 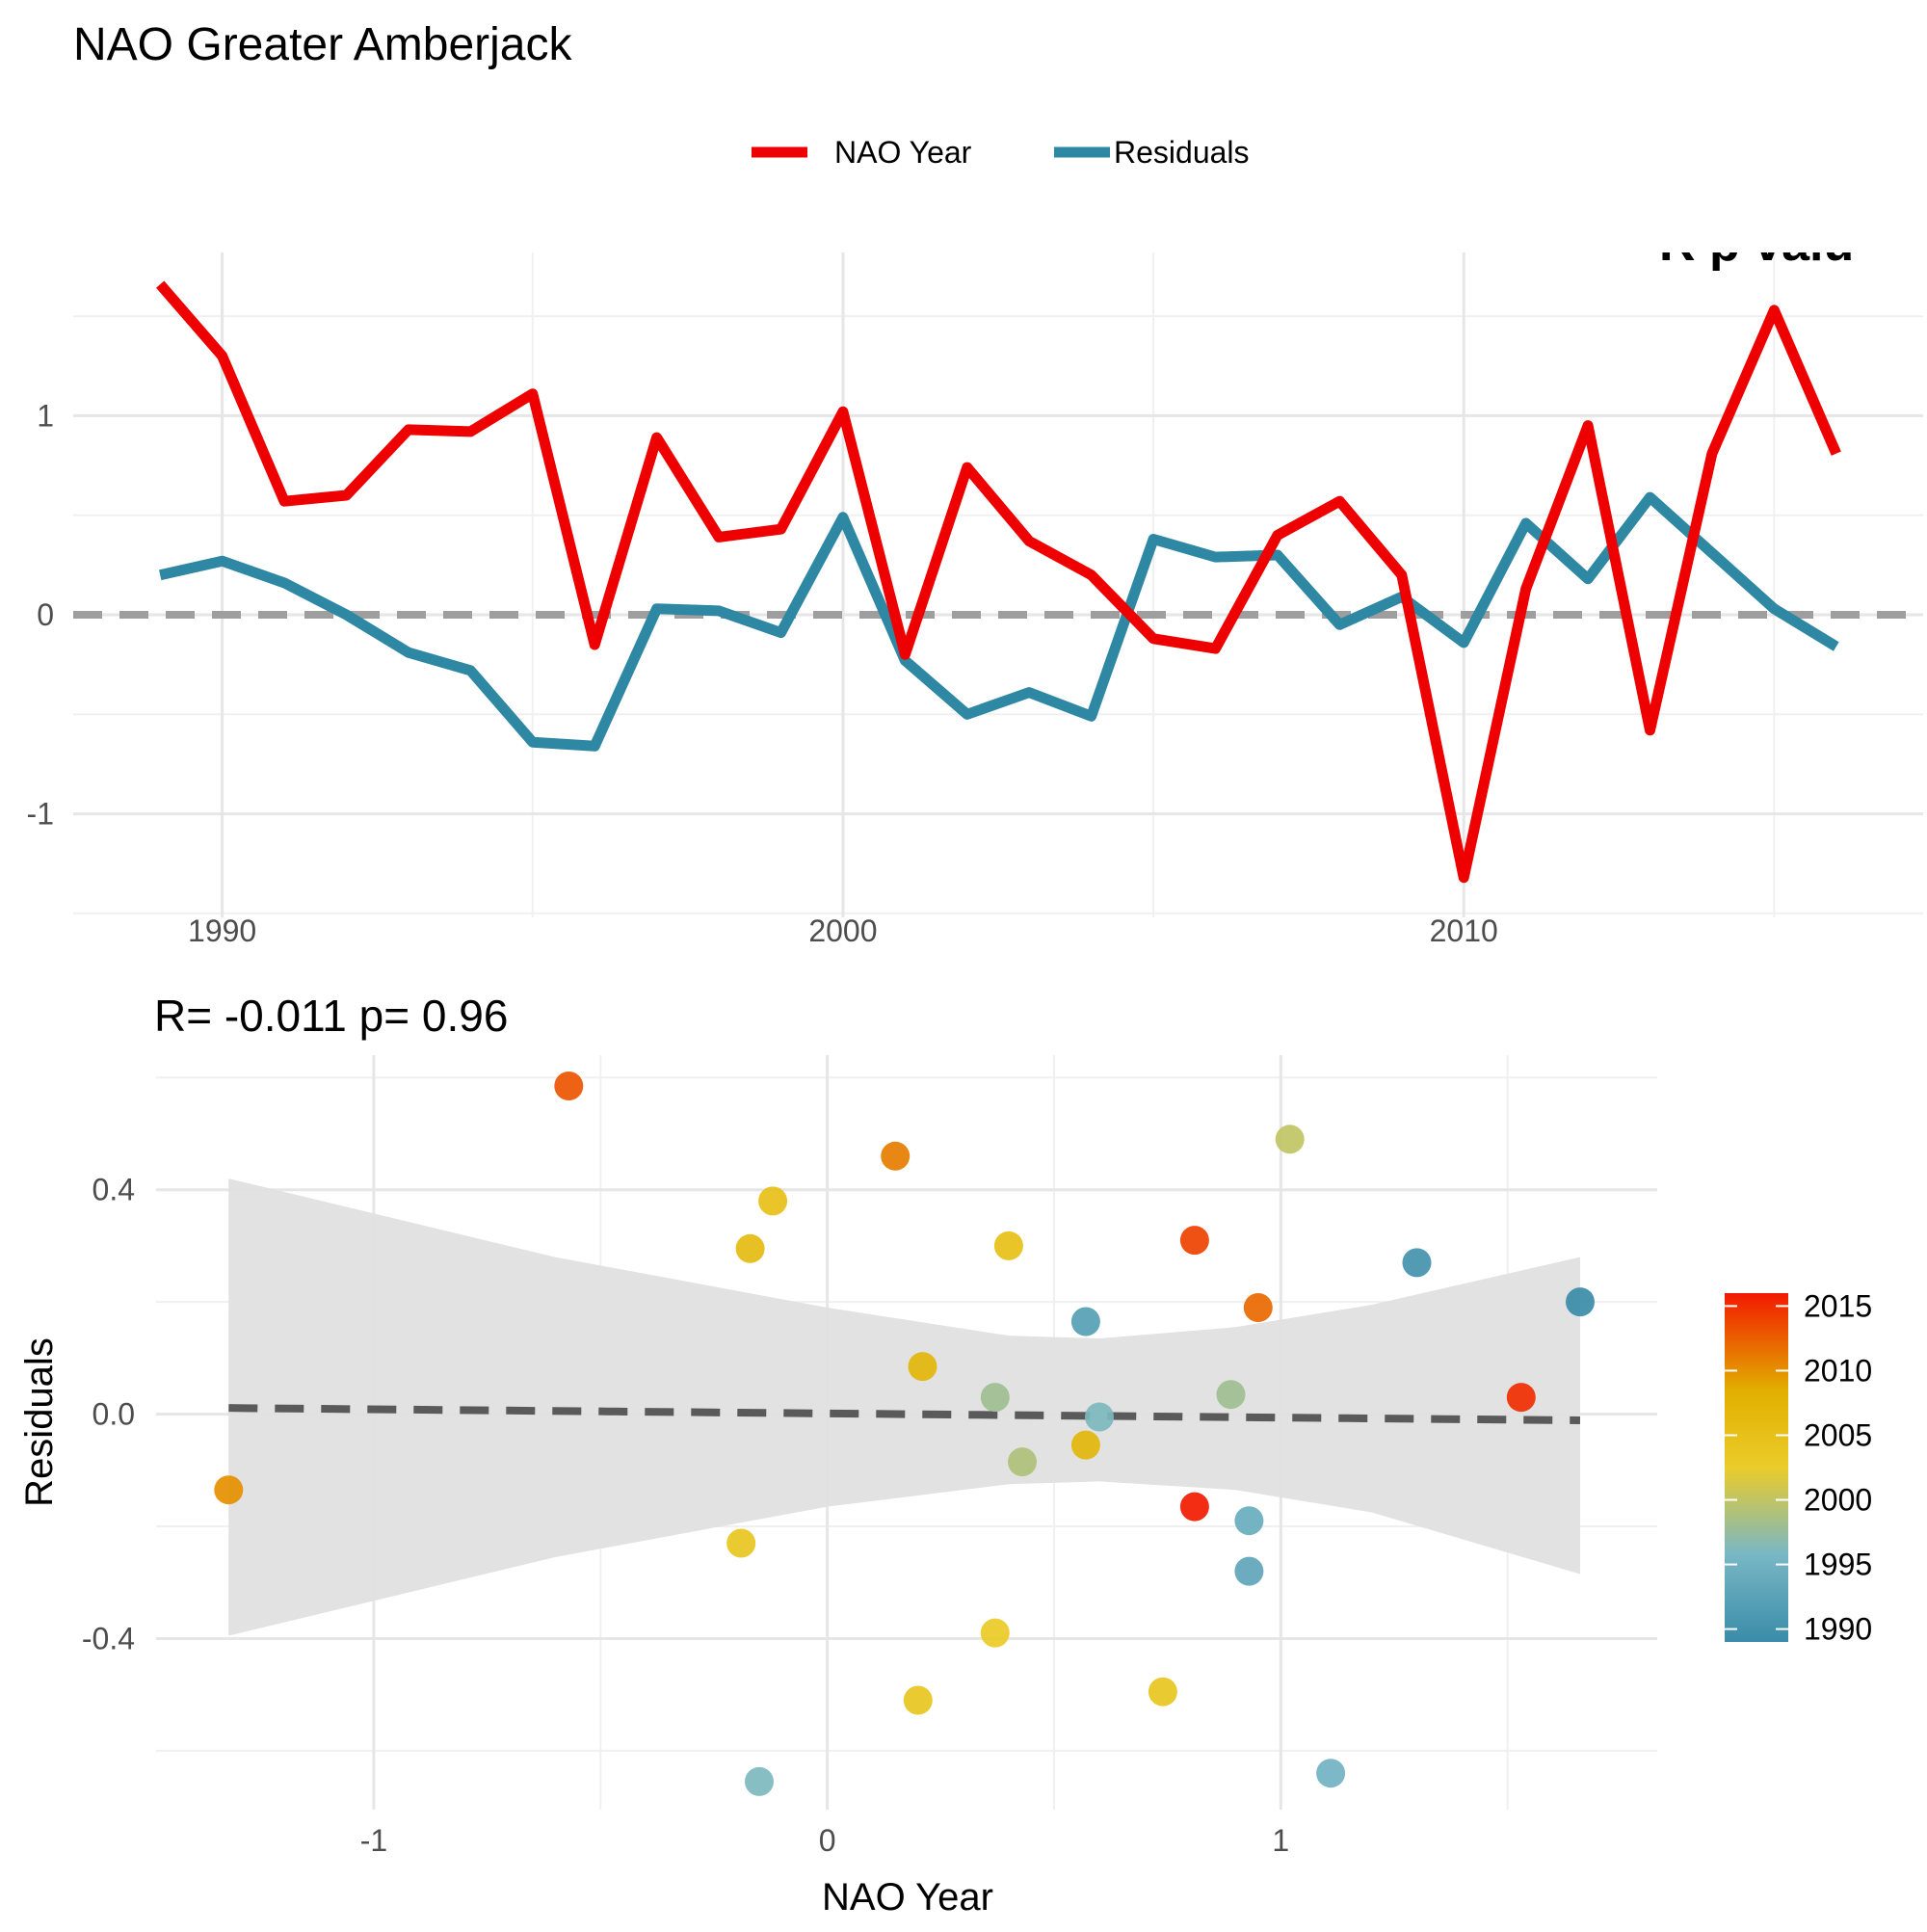 I want to click on x-tick-label: 2000, so click(x=842, y=930).